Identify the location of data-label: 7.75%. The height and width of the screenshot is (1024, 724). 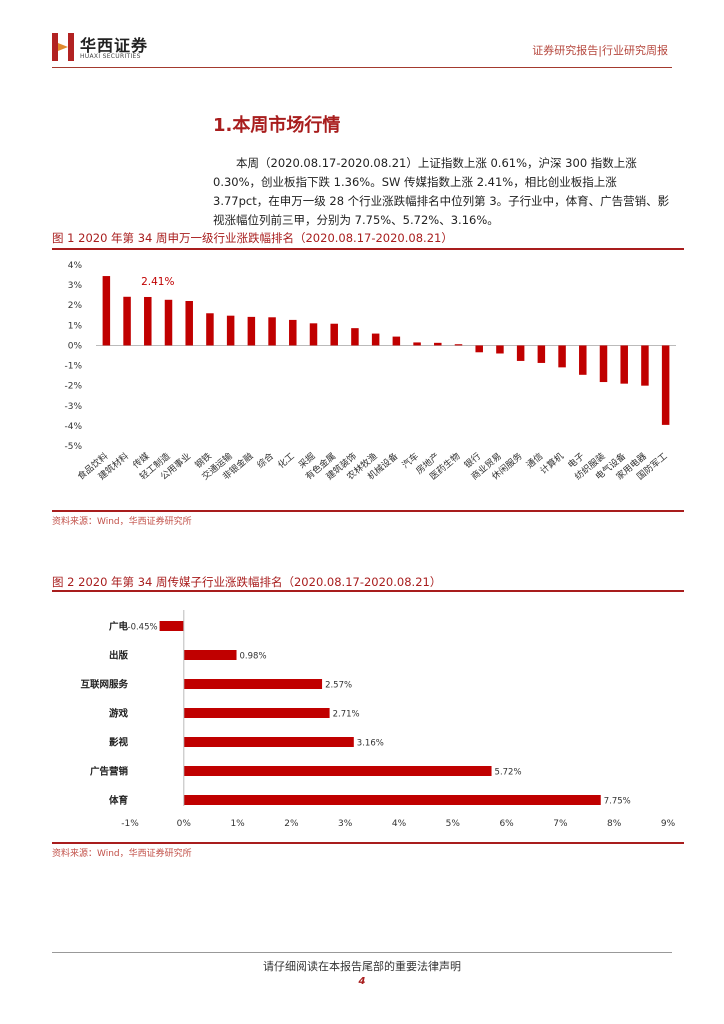
(617, 802).